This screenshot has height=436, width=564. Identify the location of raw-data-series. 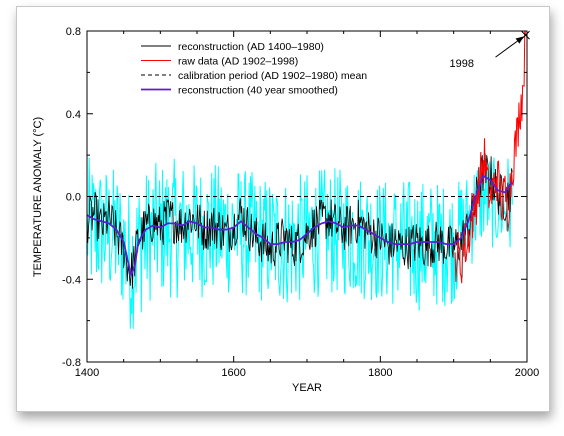
(490, 157).